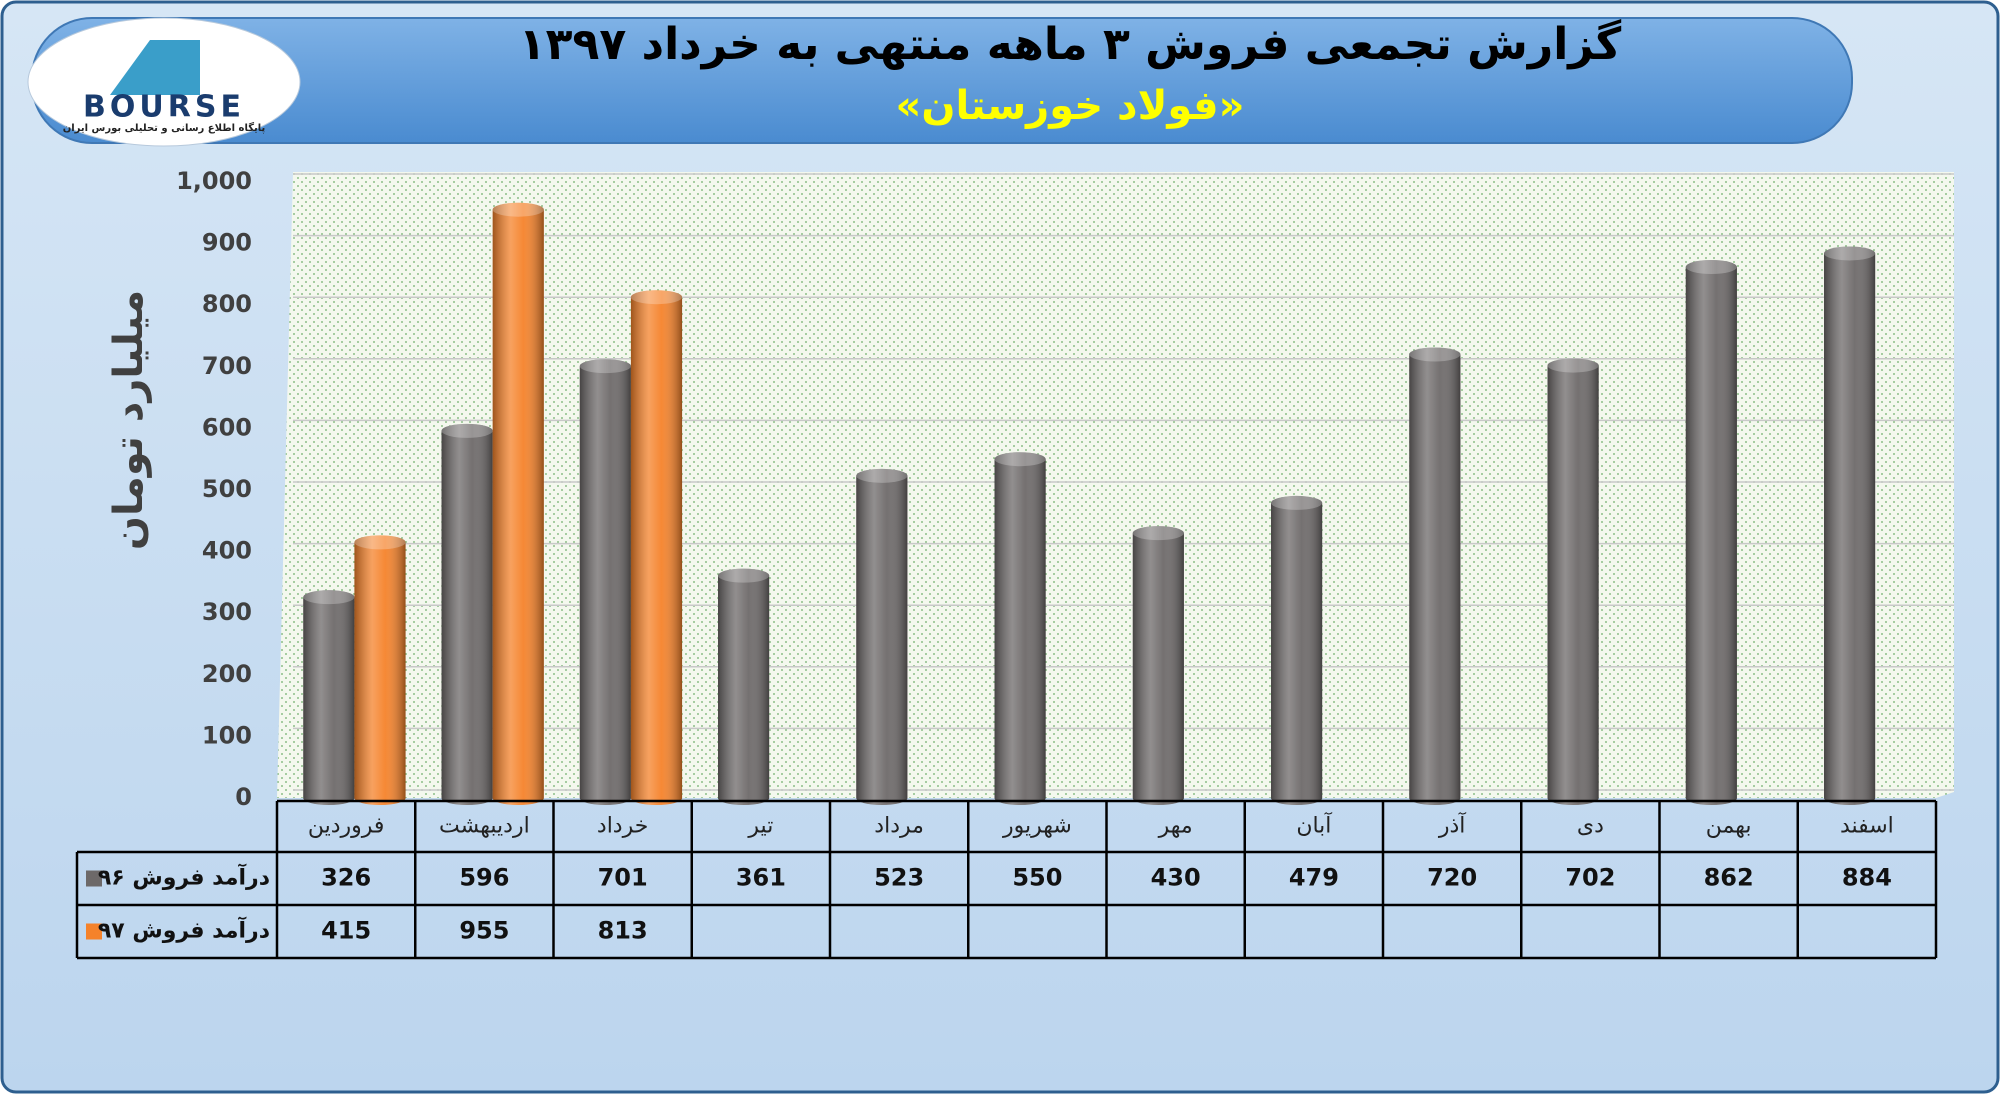 The height and width of the screenshot is (1098, 2000). I want to click on table-value: 523, so click(899, 878).